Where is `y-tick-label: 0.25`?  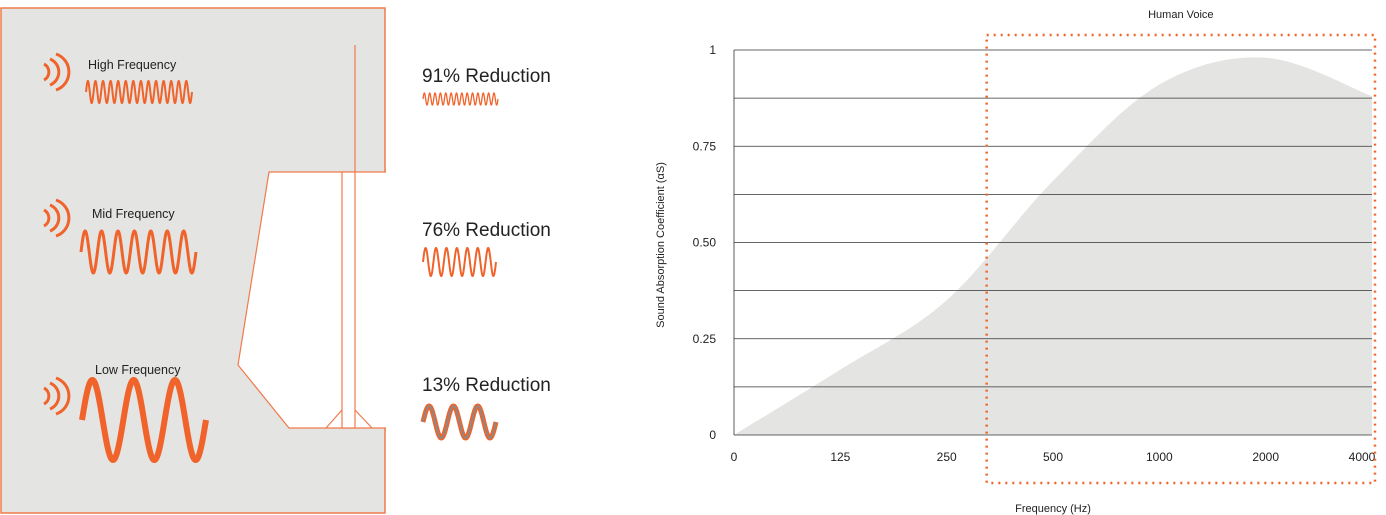 y-tick-label: 0.25 is located at coordinates (705, 339).